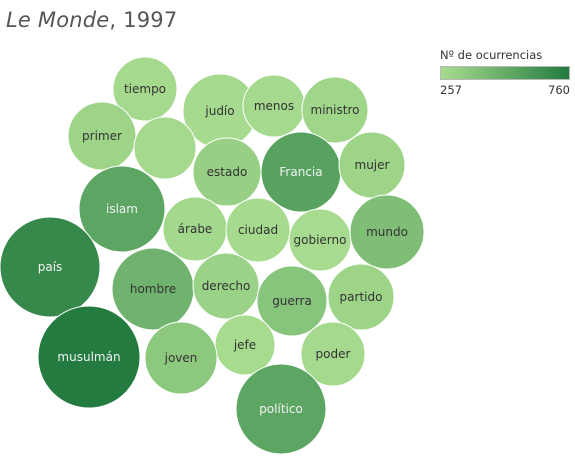  I want to click on bubble-arabe: árabe, so click(195, 229).